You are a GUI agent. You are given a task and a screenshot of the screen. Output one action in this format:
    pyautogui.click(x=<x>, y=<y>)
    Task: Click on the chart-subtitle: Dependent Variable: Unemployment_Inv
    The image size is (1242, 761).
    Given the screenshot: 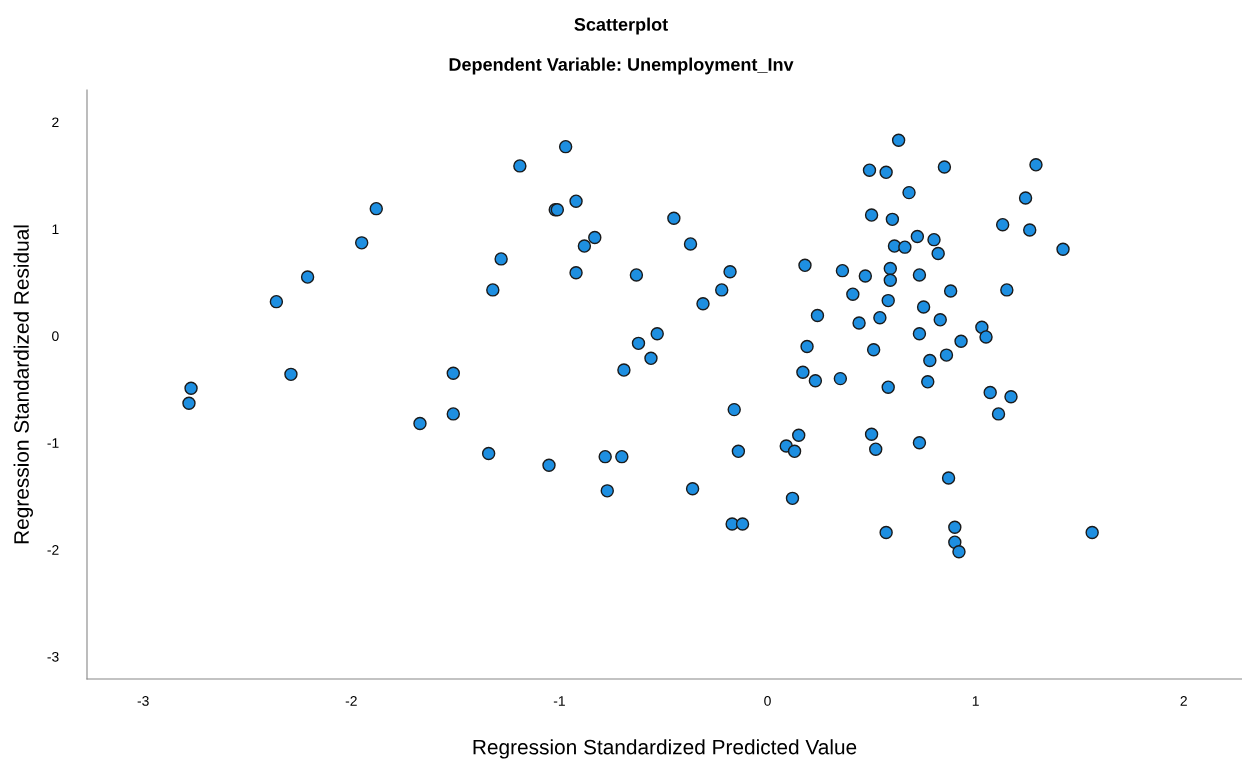 What is the action you would take?
    pyautogui.click(x=621, y=66)
    